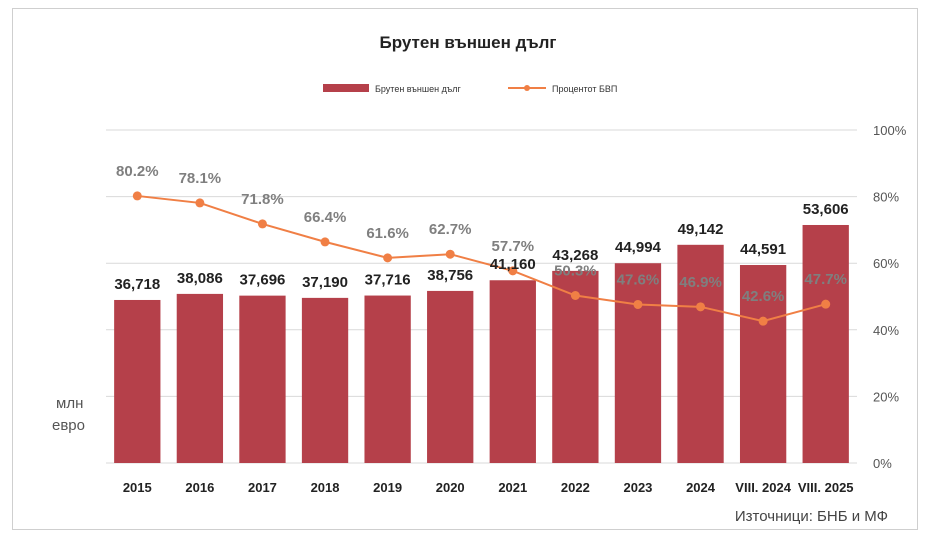 Image resolution: width=935 pixels, height=543 pixels. What do you see at coordinates (811, 516) in the screenshot?
I see `source-note: Източници: БНБ и МФ` at bounding box center [811, 516].